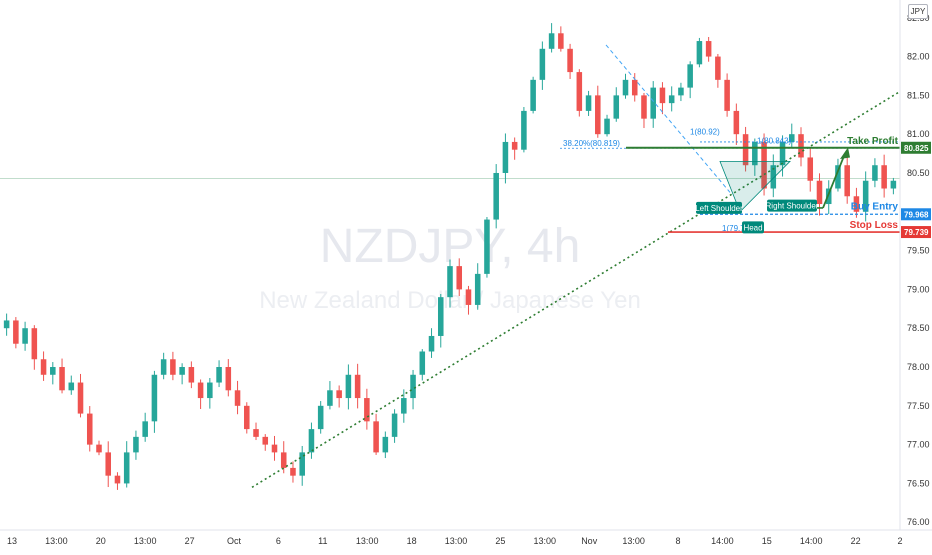 This screenshot has height=555, width=932. I want to click on take-profit-price-tag: 80.825, so click(916, 147).